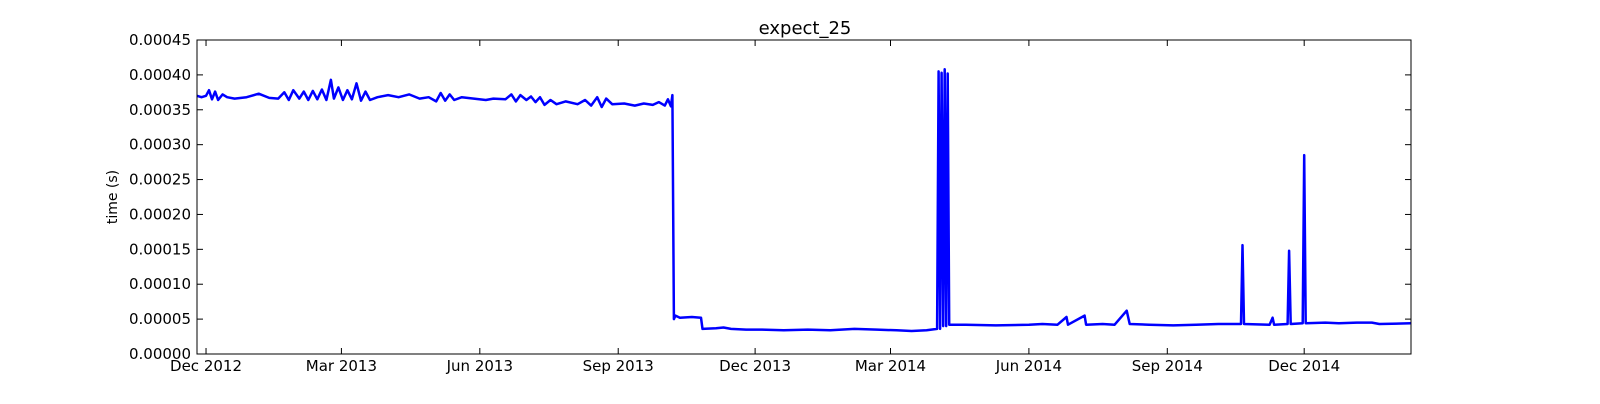  What do you see at coordinates (341, 366) in the screenshot?
I see `x-tick-label: Mar 2013` at bounding box center [341, 366].